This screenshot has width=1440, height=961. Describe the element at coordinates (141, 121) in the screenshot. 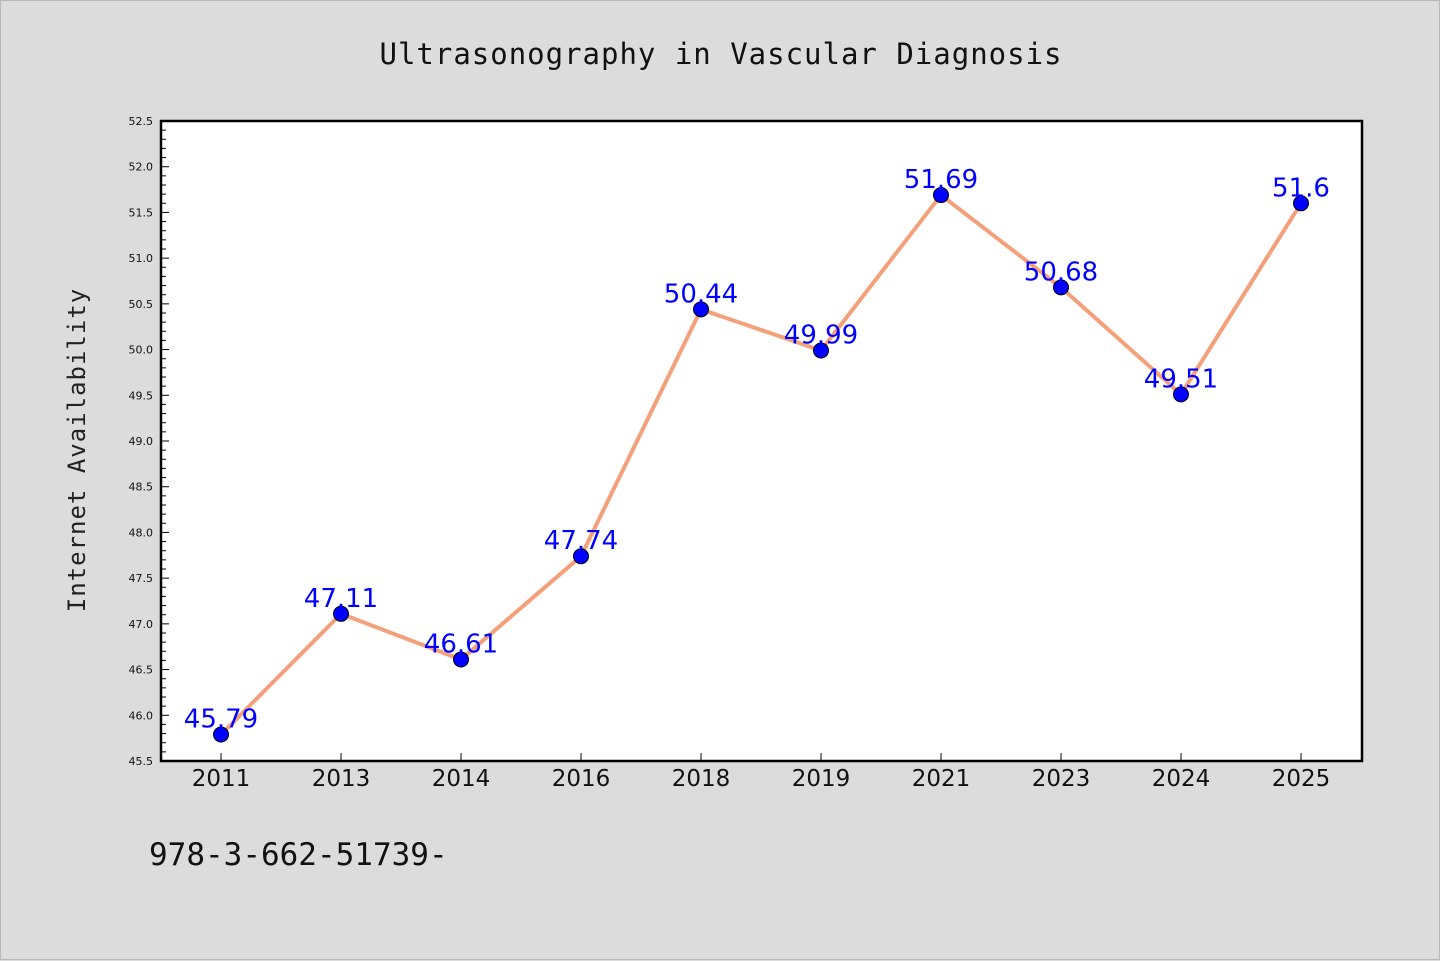

I see `y-tick-label: 52.5` at that location.